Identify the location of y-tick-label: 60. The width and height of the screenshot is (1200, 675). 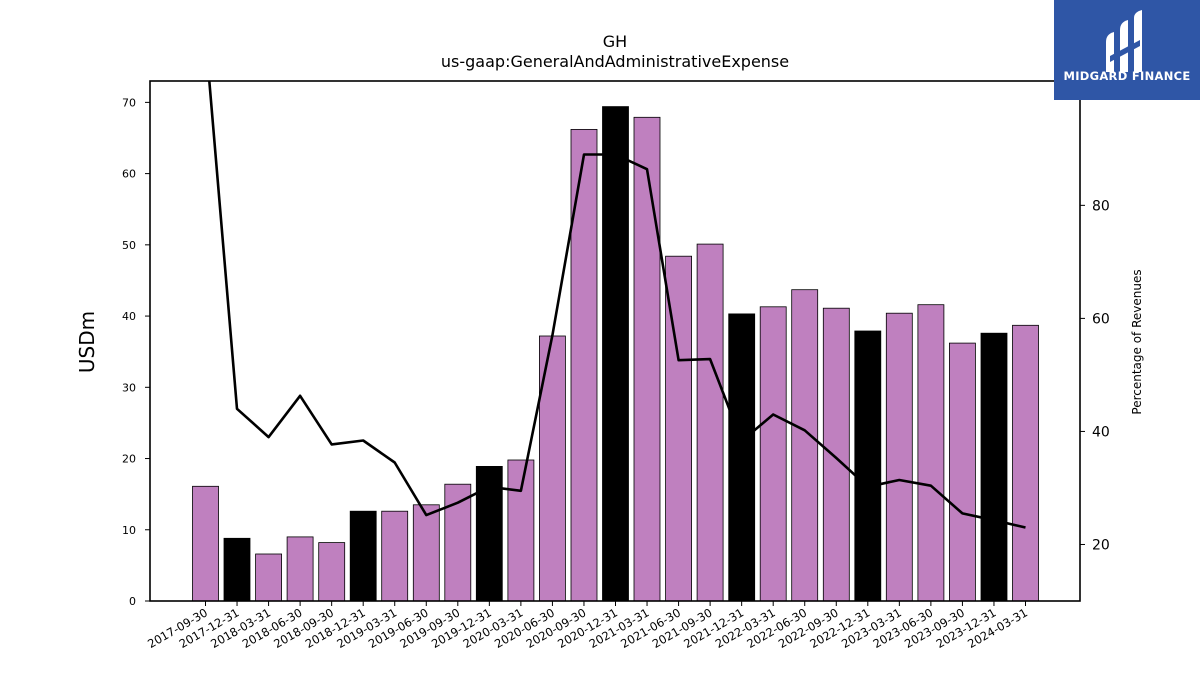
(129, 174).